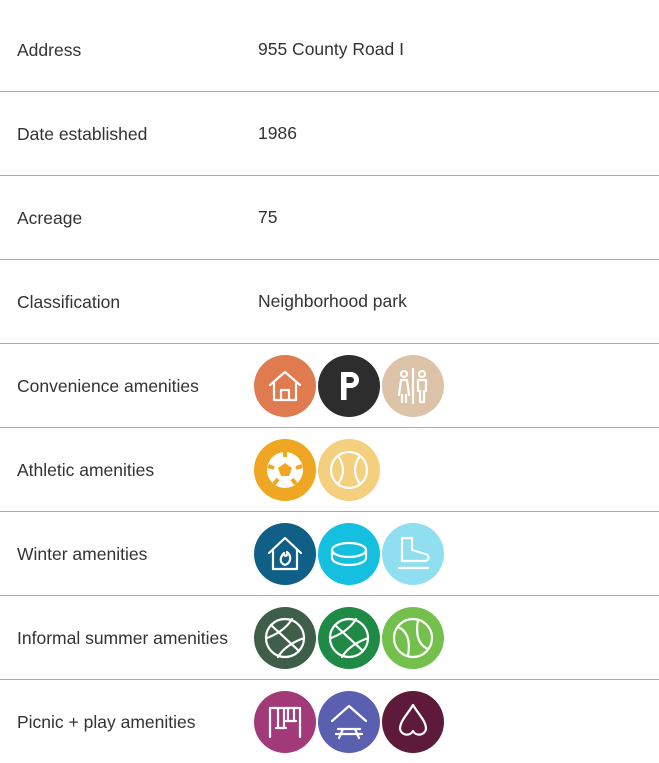 Image resolution: width=659 pixels, height=763 pixels. I want to click on row: Winter amenities, so click(329, 554).